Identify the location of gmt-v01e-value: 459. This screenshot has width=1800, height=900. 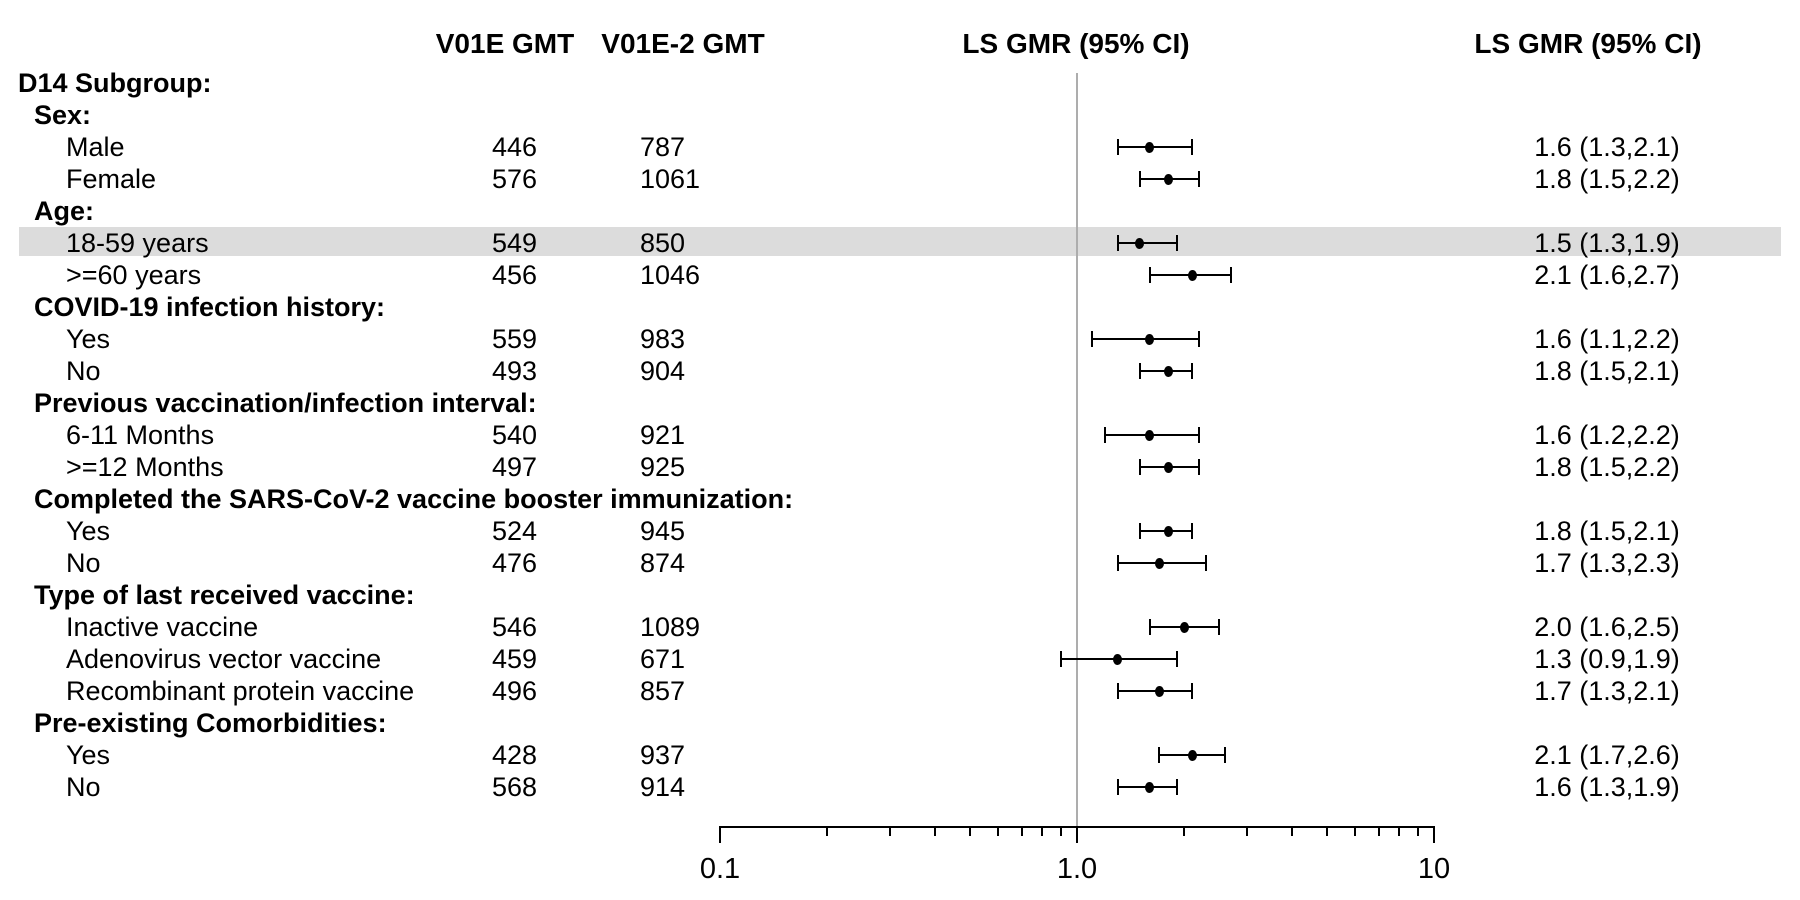
(515, 659).